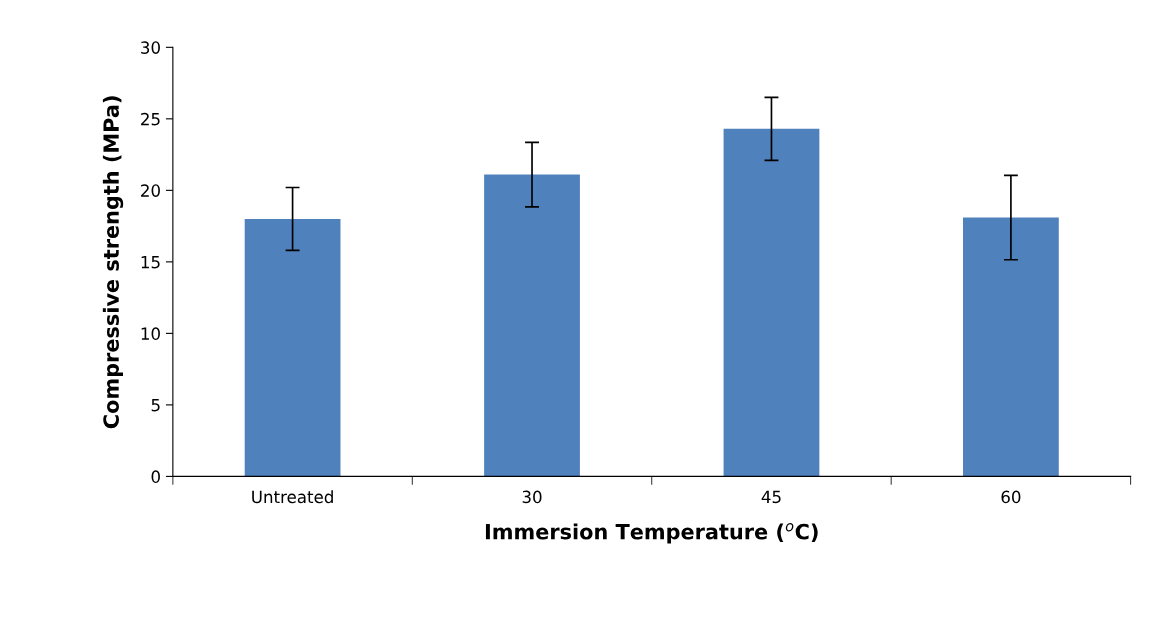  I want to click on y-tick-label: 15, so click(150, 262).